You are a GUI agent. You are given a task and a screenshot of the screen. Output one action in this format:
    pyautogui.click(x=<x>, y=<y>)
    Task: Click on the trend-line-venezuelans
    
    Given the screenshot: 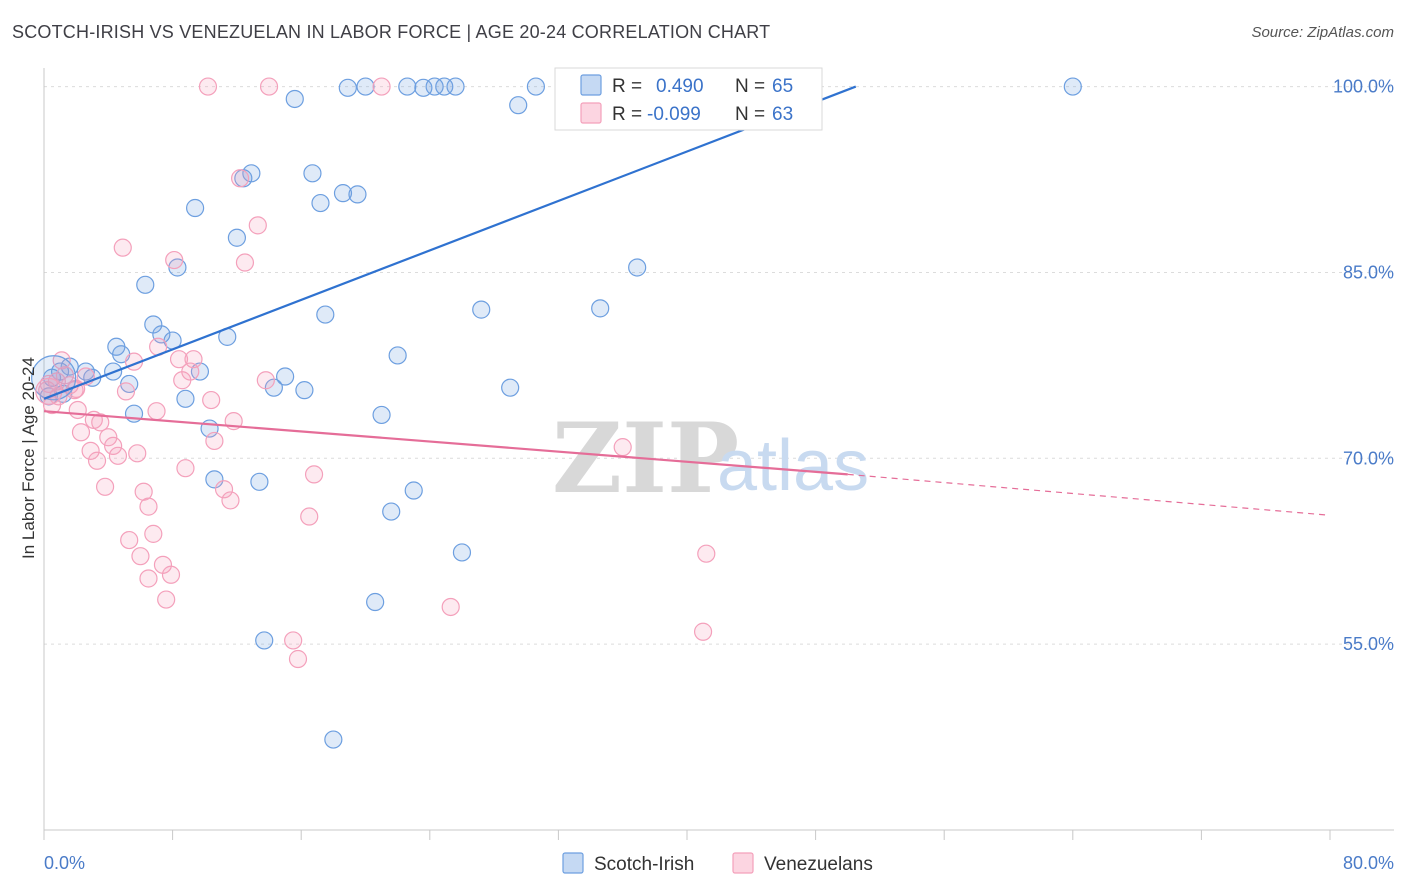 What is the action you would take?
    pyautogui.click(x=445, y=443)
    